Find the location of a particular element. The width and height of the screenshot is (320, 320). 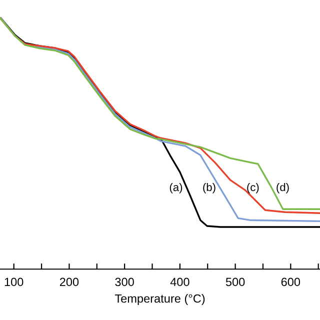

x-tick-label: 100 is located at coordinates (14, 282).